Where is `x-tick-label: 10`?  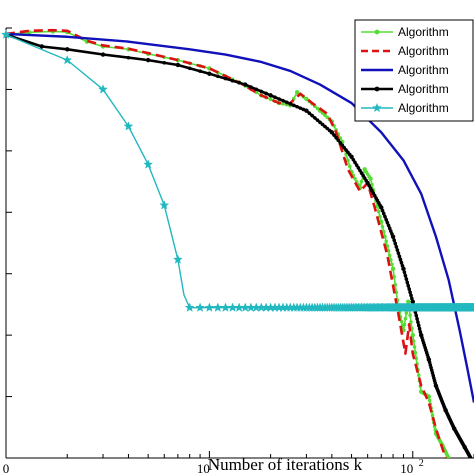 x-tick-label: 10 is located at coordinates (406, 467).